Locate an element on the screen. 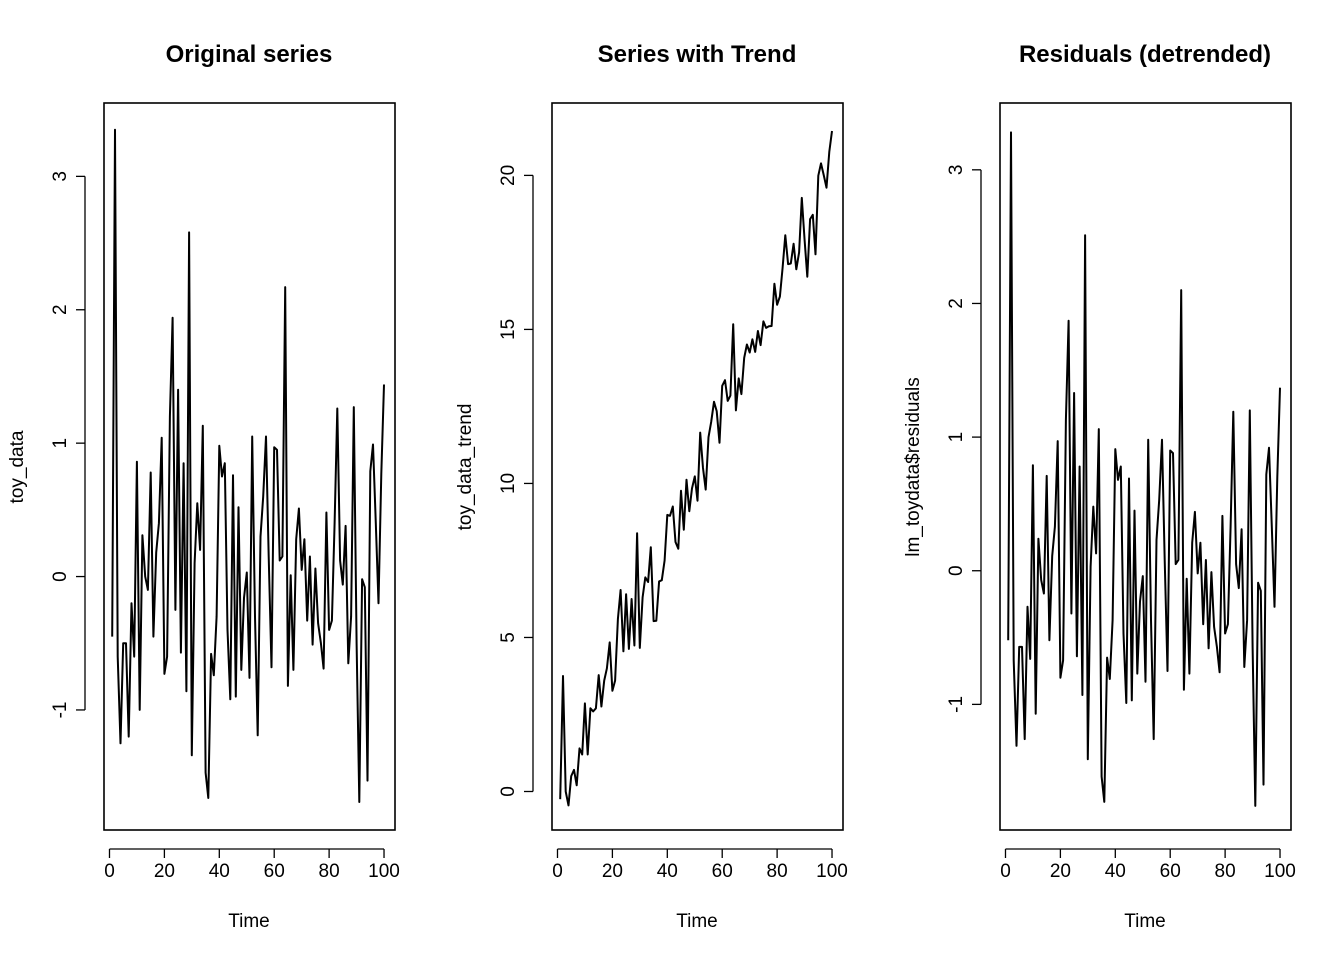 The height and width of the screenshot is (960, 1344). chart-title: Series with Trend is located at coordinates (697, 54).